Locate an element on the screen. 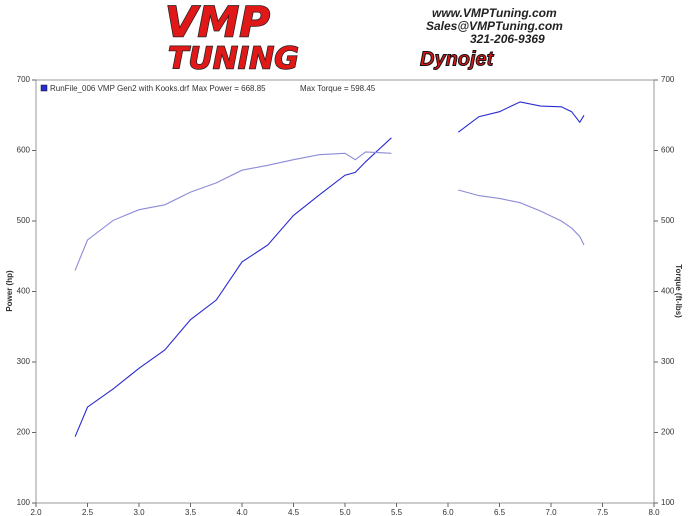  x-tick-label: 2.0 is located at coordinates (36, 512).